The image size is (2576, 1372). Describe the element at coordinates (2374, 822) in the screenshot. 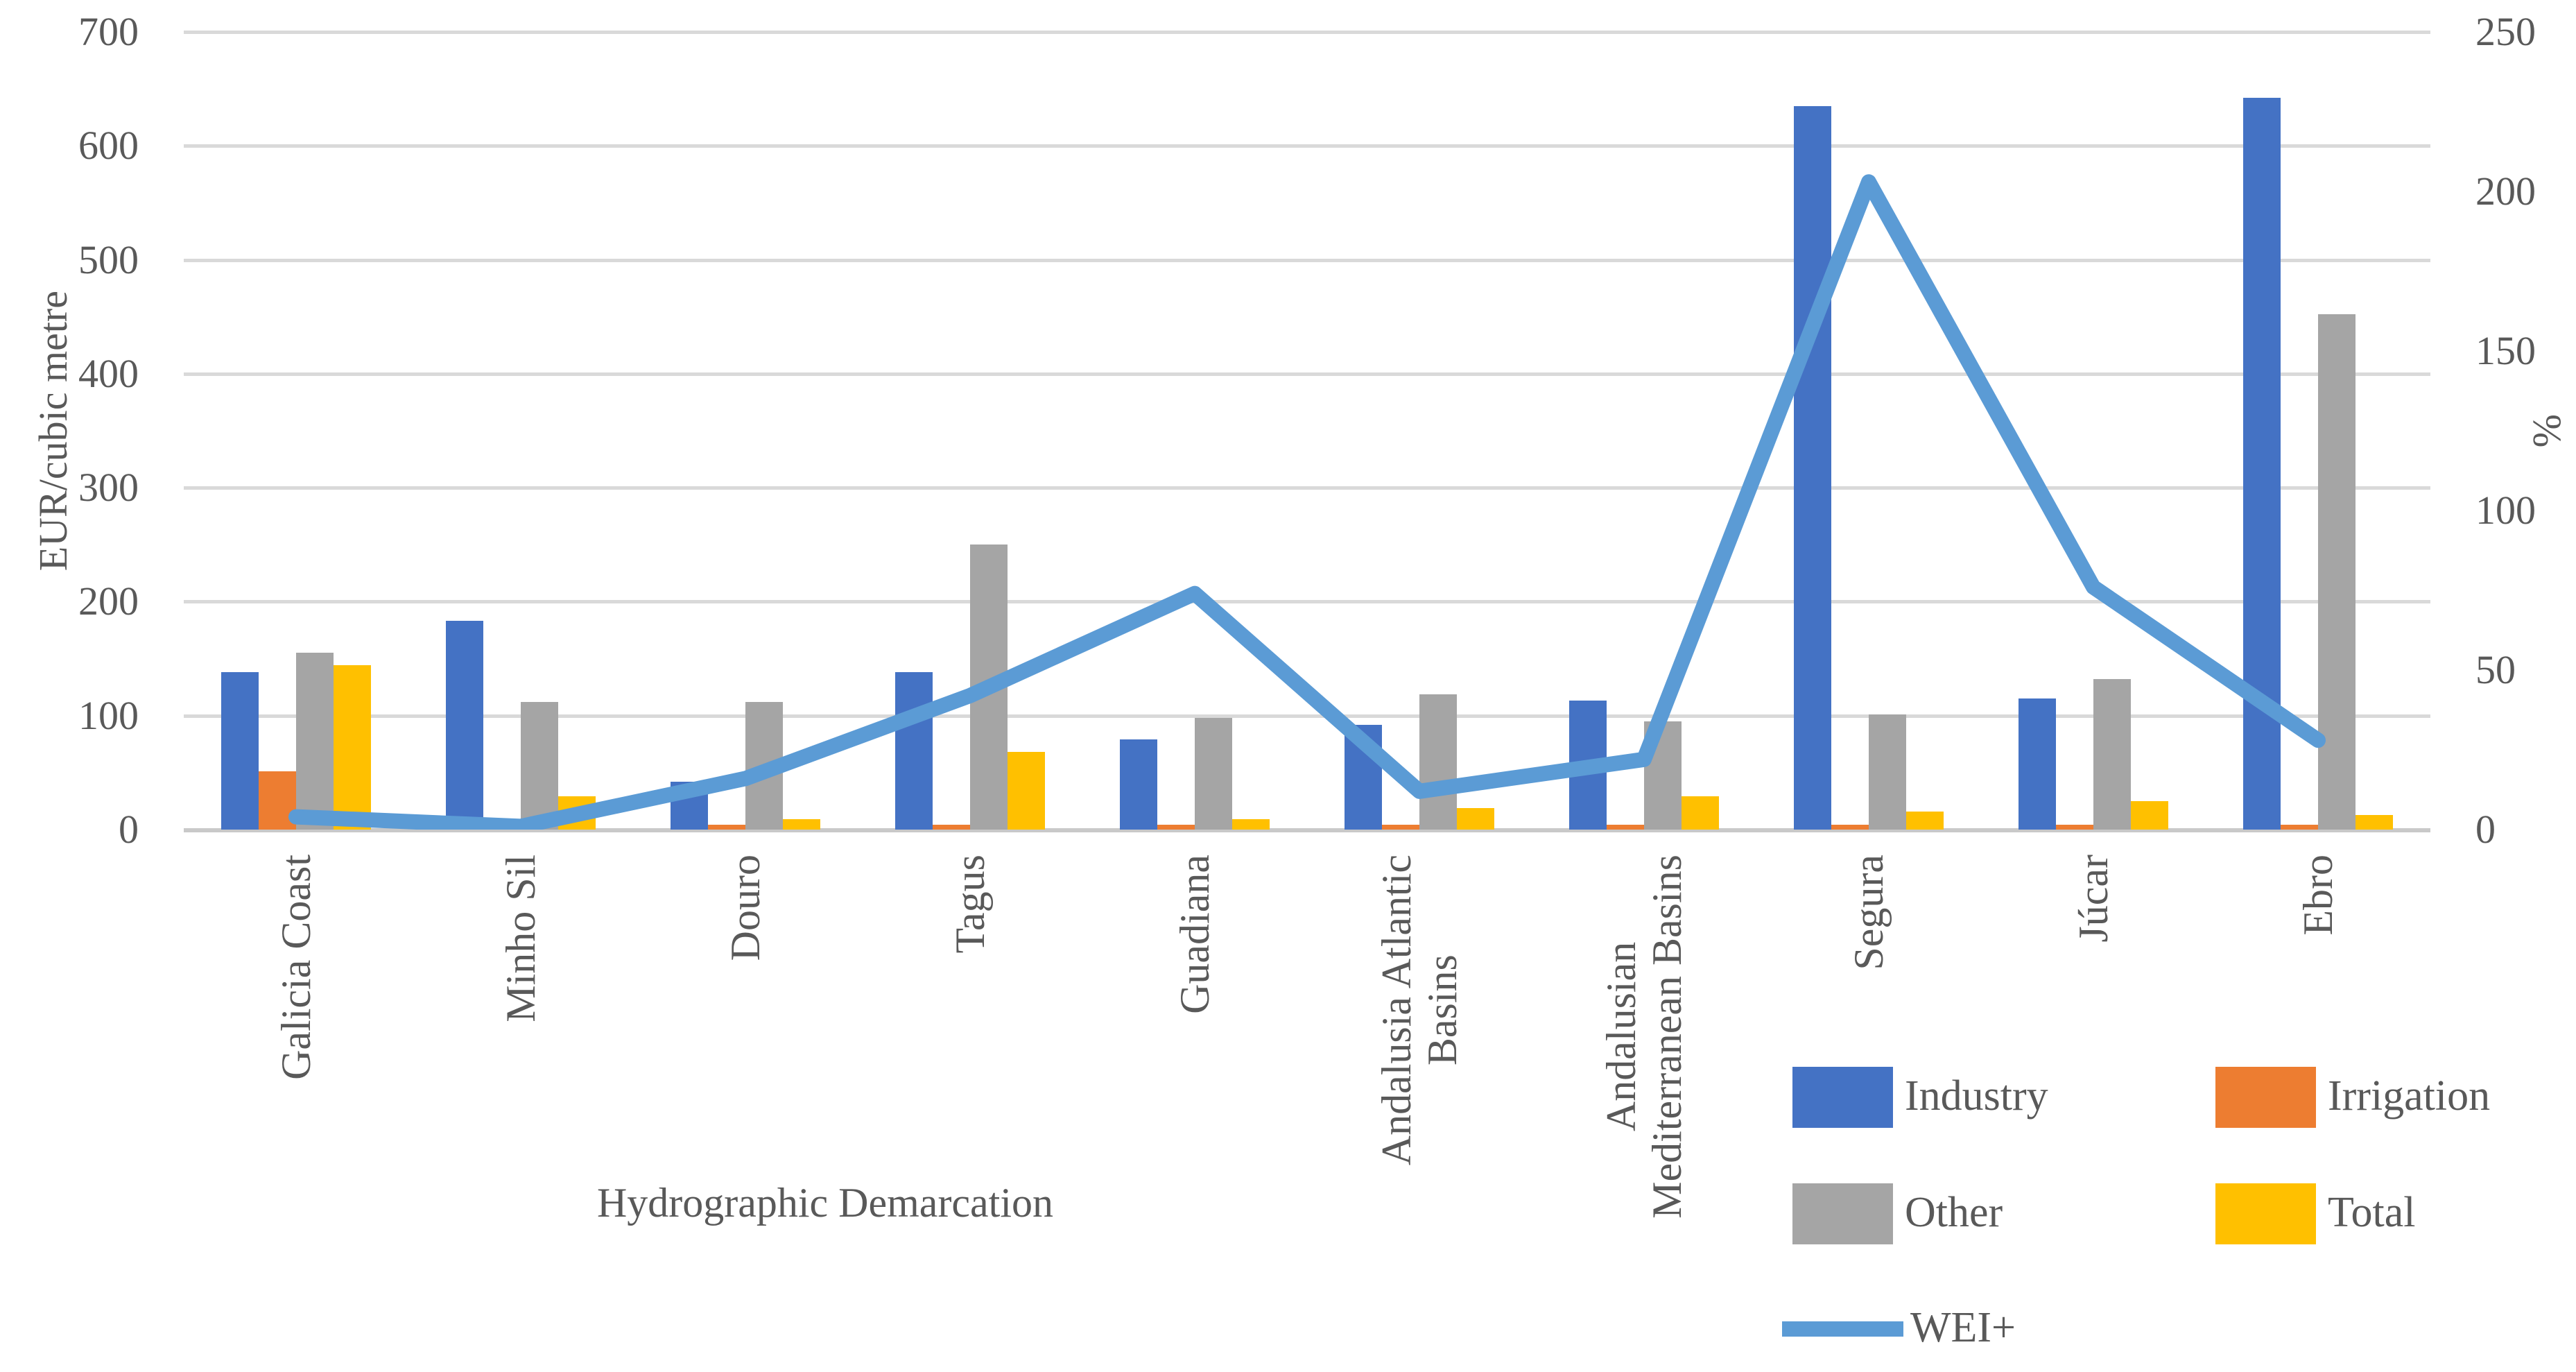

I see `bar-total-ebro` at that location.